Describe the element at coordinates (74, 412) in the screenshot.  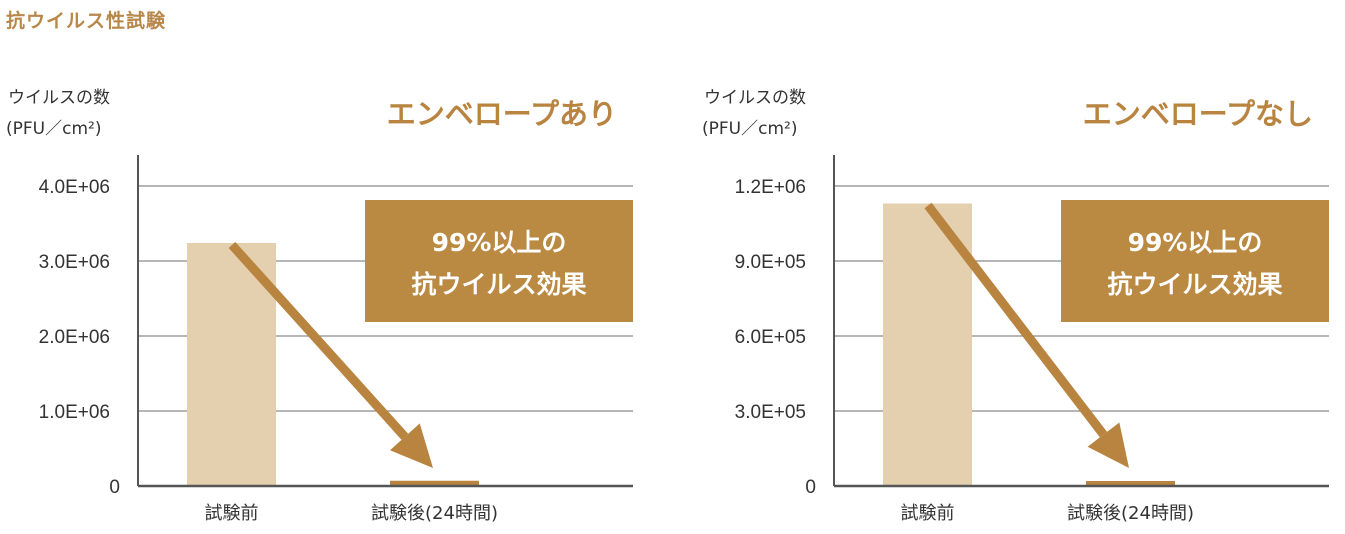
I see `y-tick-label: 1.0E+06` at that location.